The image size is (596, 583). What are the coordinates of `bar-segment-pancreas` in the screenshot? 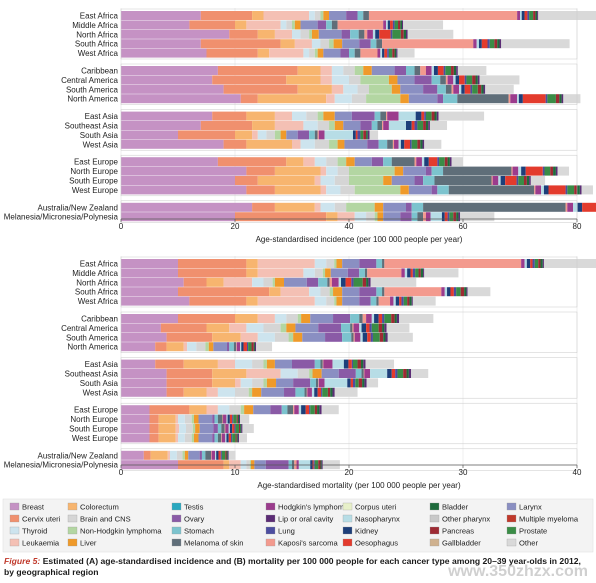 It's located at (239, 428).